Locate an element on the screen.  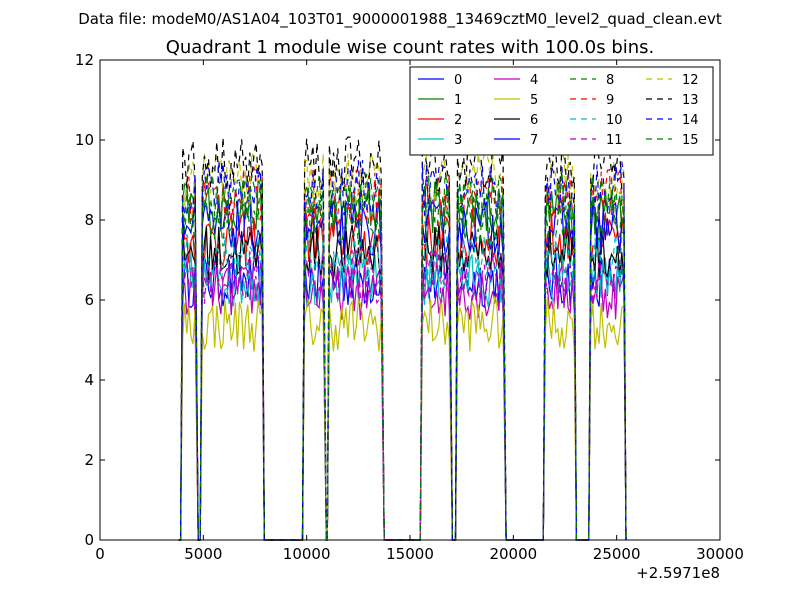
x-tick-label: 0 is located at coordinates (100, 554).